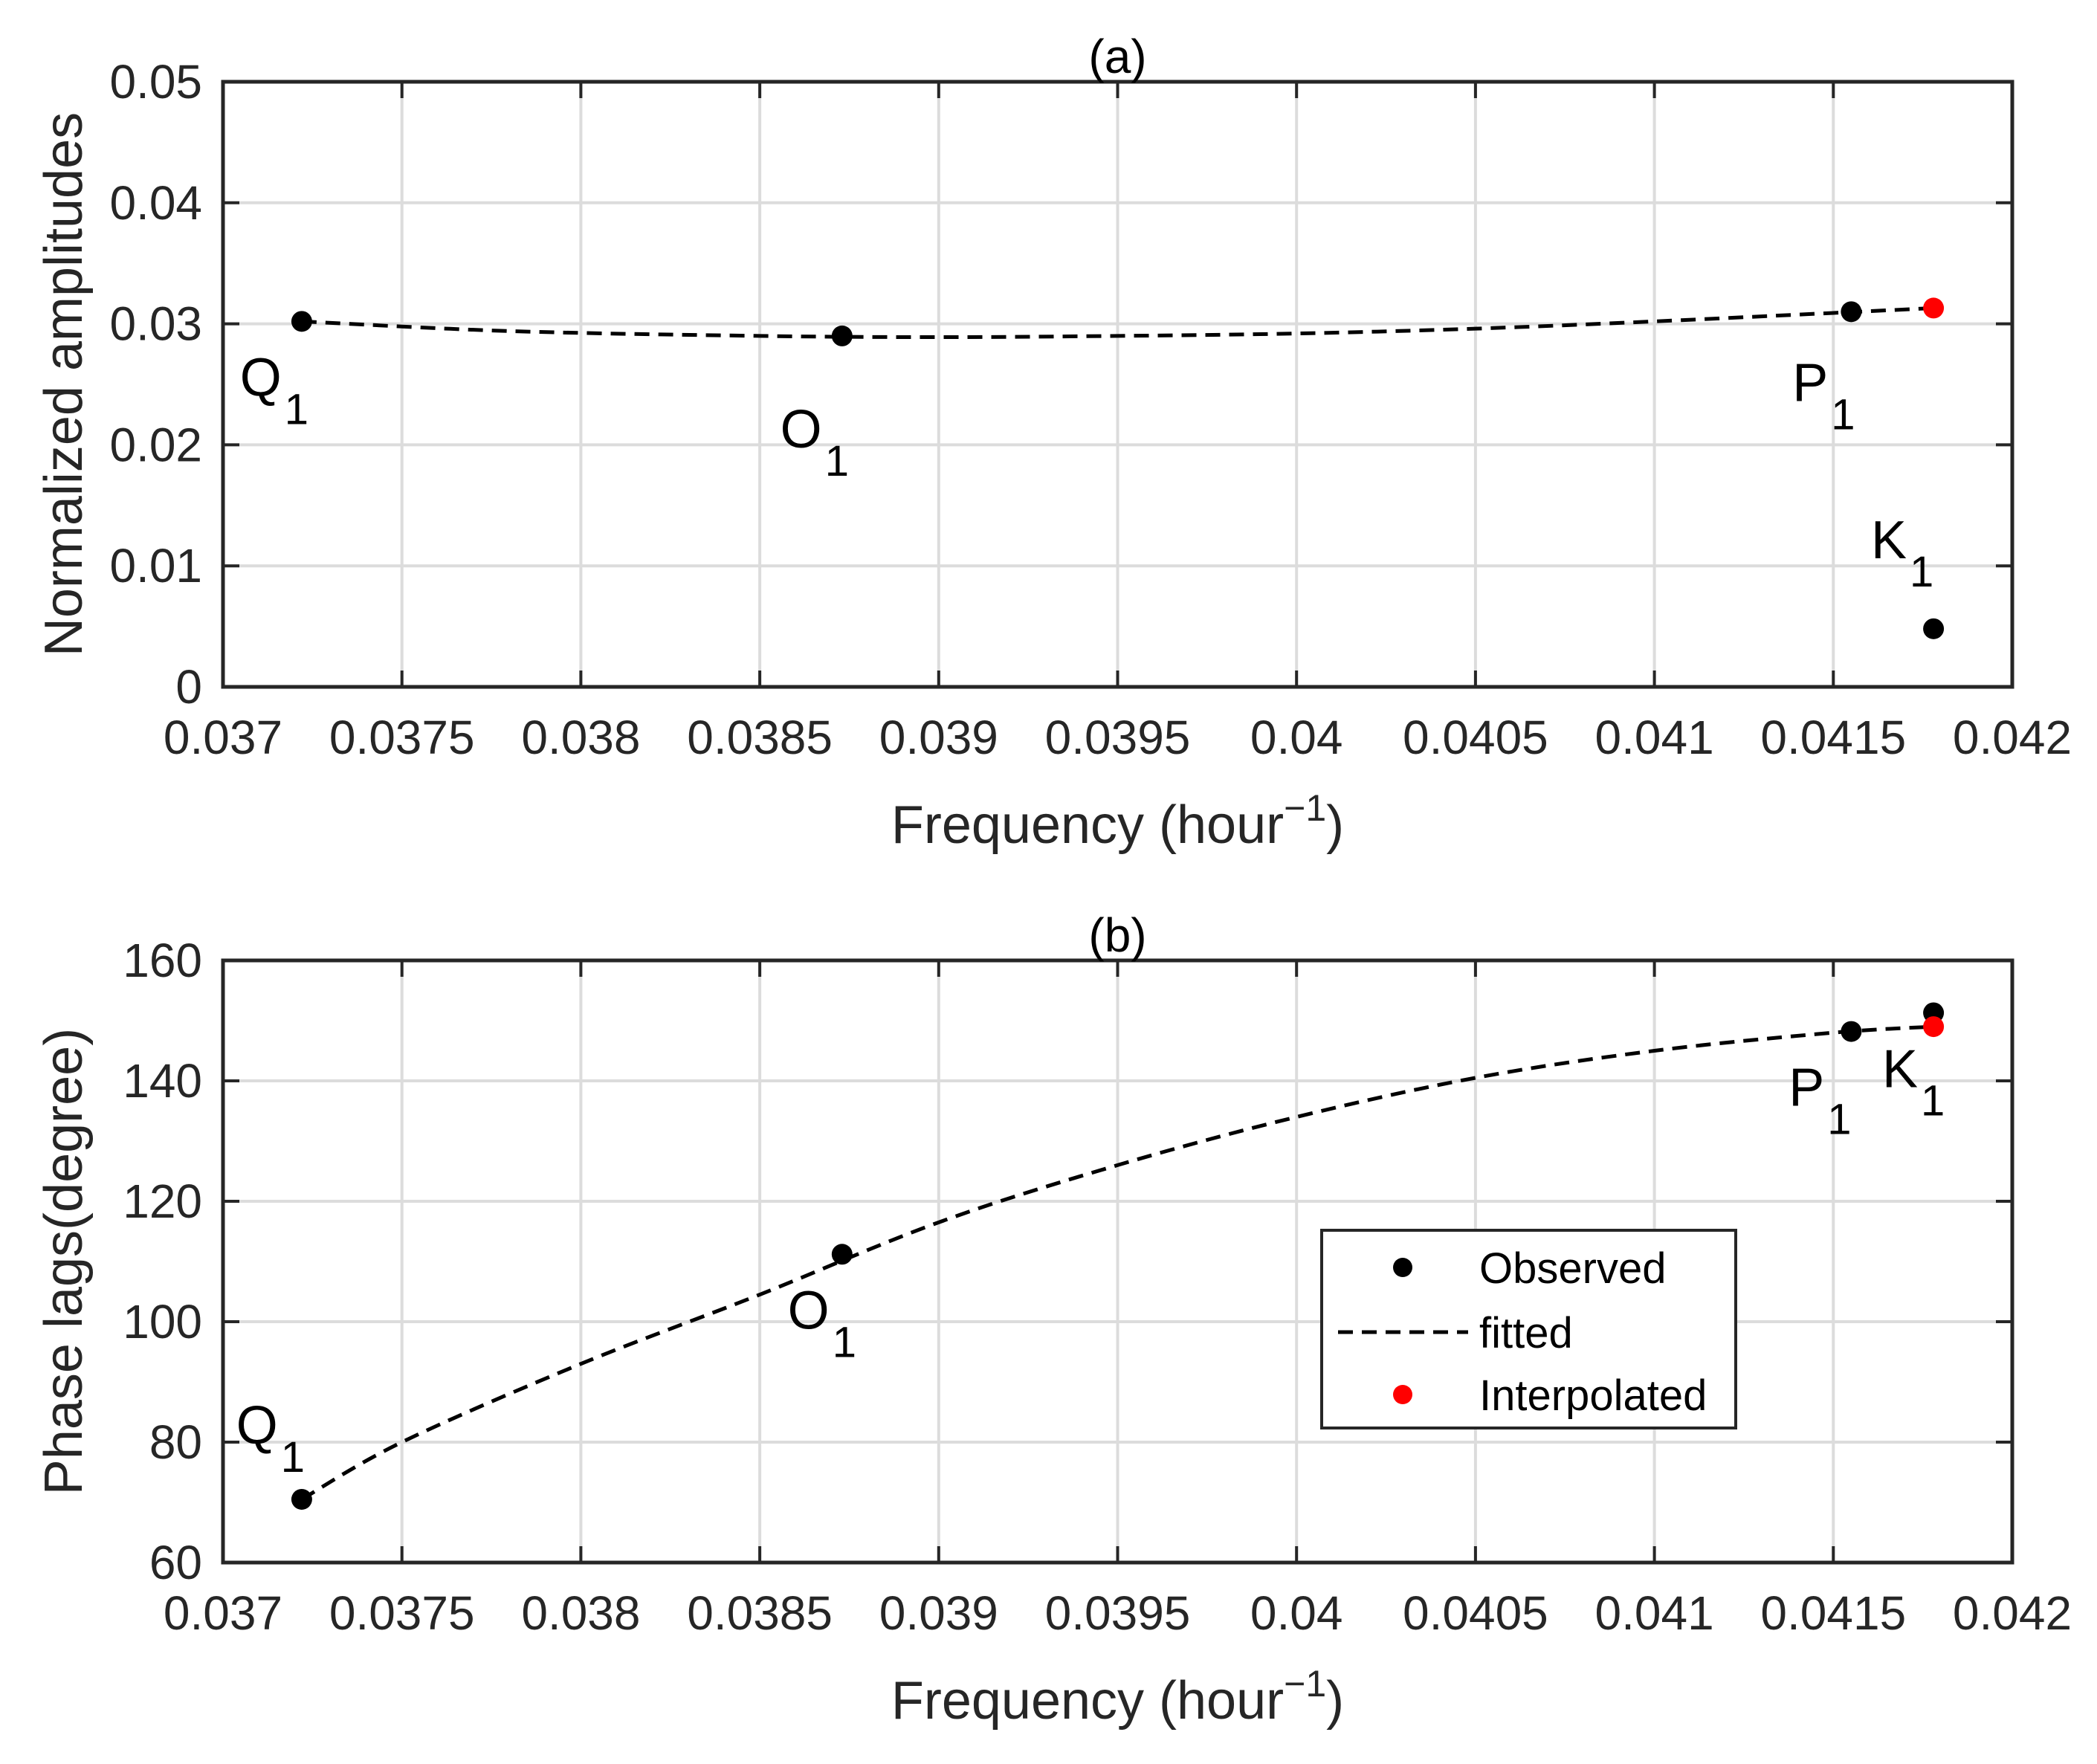  Describe the element at coordinates (1934, 629) in the screenshot. I see `observed-point-k1` at that location.